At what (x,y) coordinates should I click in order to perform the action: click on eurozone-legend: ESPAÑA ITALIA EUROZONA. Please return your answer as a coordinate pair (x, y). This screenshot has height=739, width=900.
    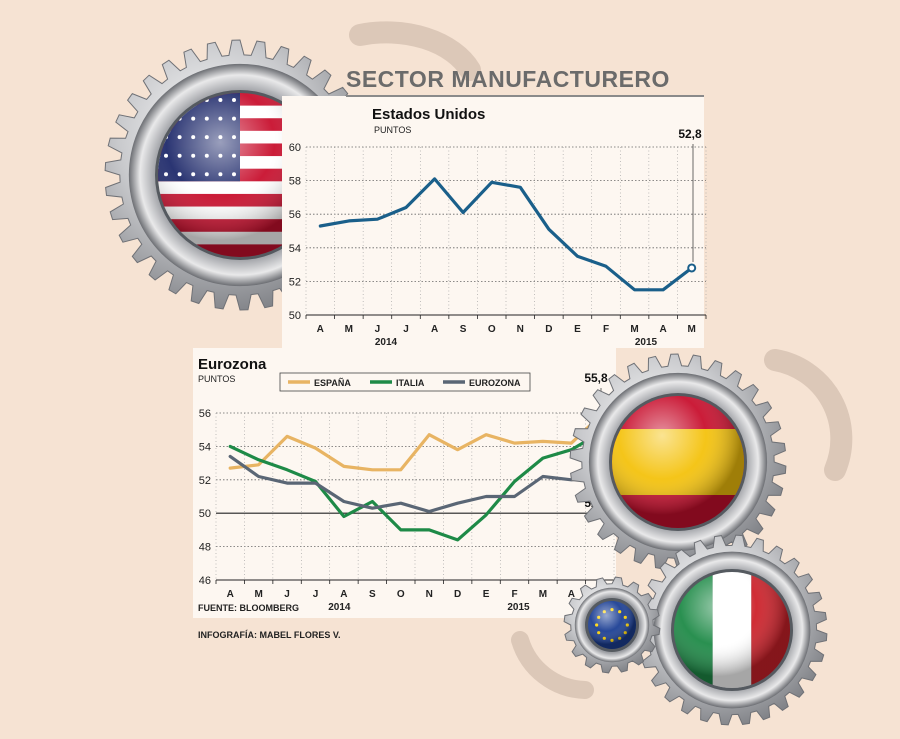
    Looking at the image, I should click on (405, 382).